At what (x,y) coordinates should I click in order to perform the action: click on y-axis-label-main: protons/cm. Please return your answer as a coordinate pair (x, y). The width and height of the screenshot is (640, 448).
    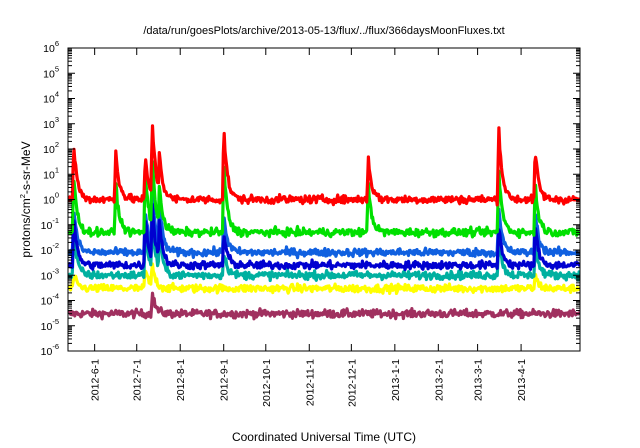
    Looking at the image, I should click on (26, 227).